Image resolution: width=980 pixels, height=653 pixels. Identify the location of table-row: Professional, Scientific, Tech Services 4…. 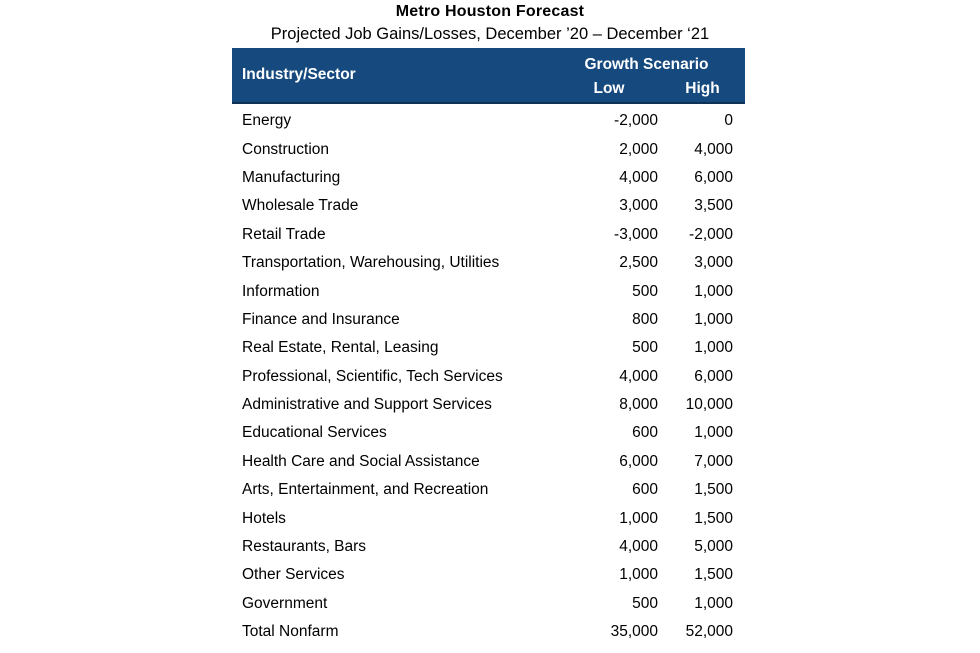
(488, 377).